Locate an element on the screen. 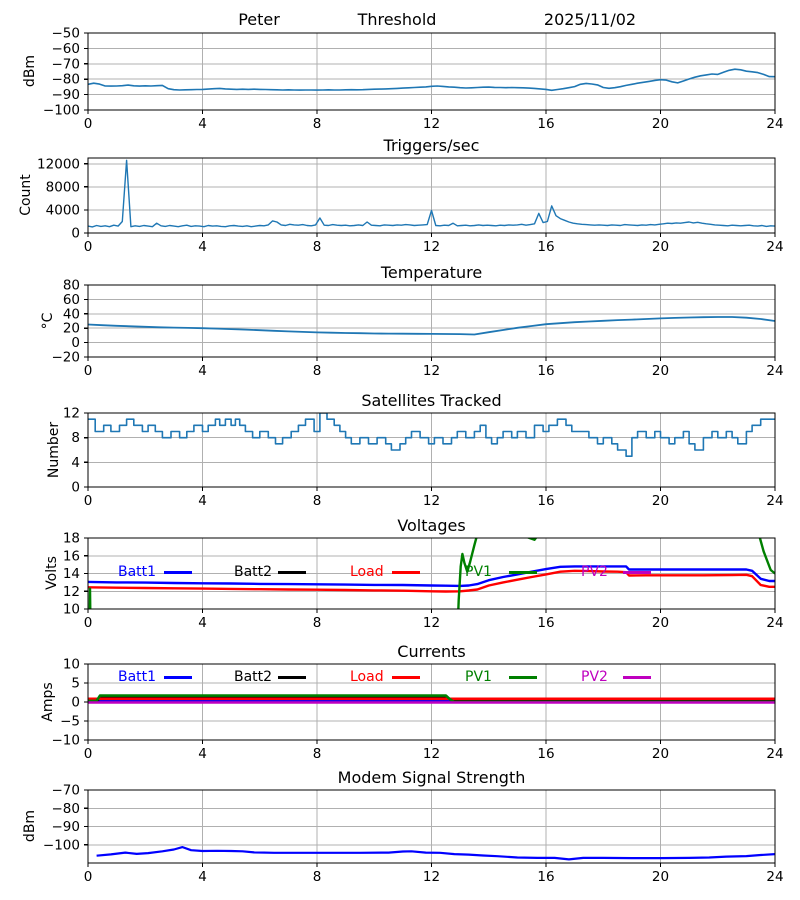  figure-header-quantity: Threshold is located at coordinates (397, 19).